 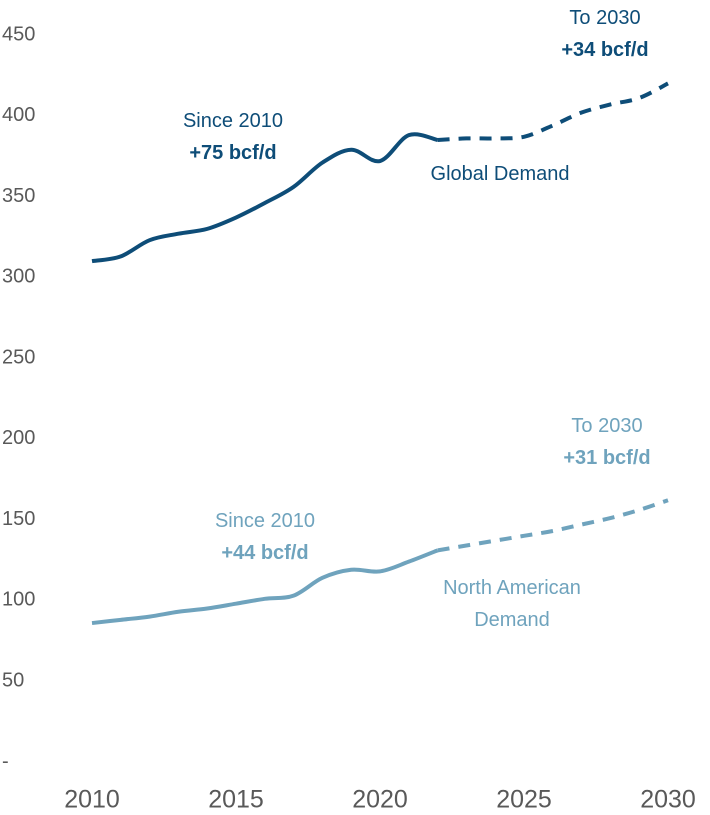 What do you see at coordinates (605, 50) in the screenshot?
I see `annotation-change: +34 bcf/d` at bounding box center [605, 50].